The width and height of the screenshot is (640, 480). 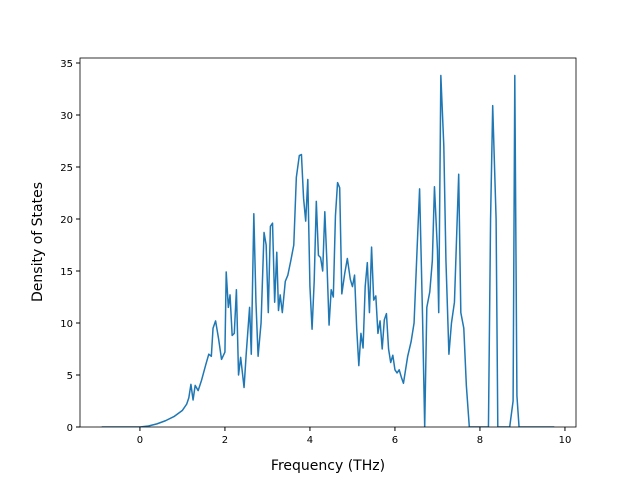 I want to click on x-tick-label: 0, so click(x=140, y=440).